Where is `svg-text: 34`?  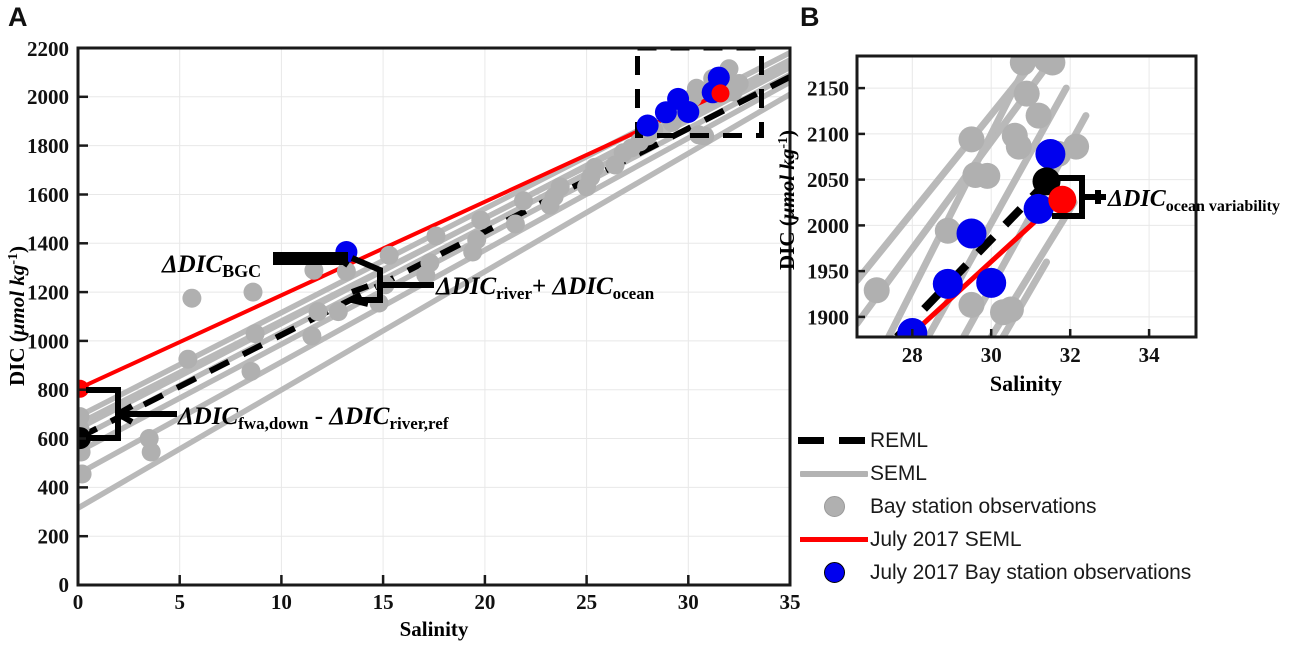
svg-text: 34 is located at coordinates (1150, 355).